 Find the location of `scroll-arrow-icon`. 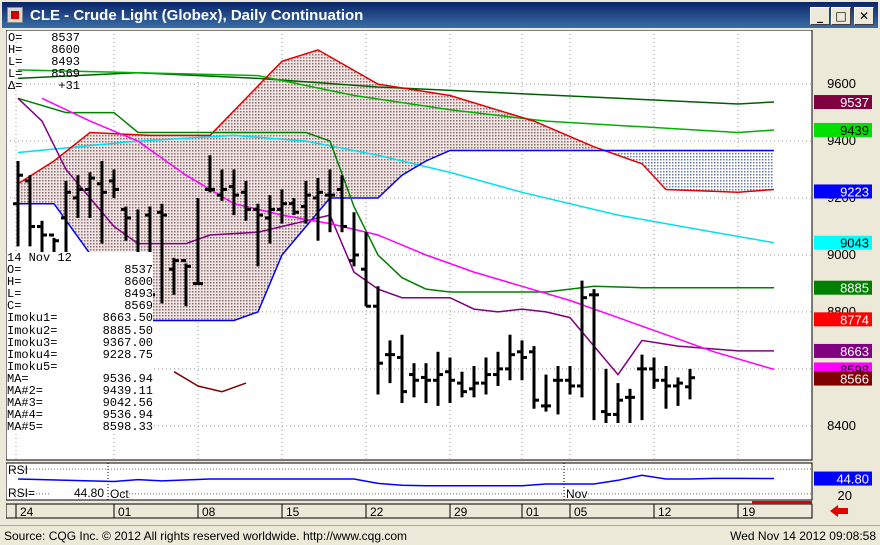

scroll-arrow-icon is located at coordinates (839, 511).